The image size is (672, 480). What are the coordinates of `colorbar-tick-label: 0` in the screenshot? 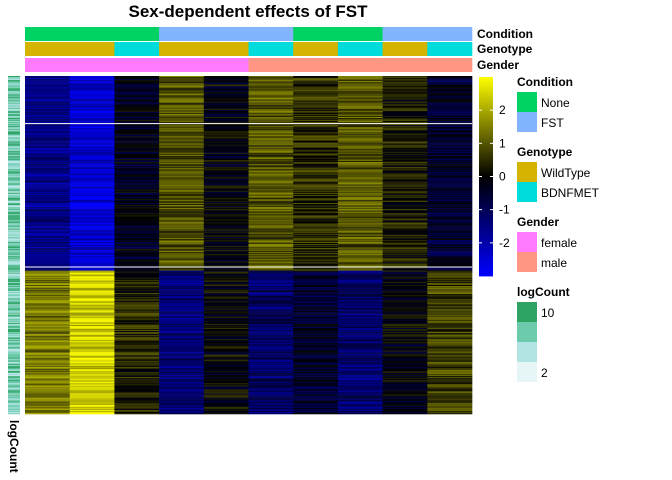 It's located at (502, 177).